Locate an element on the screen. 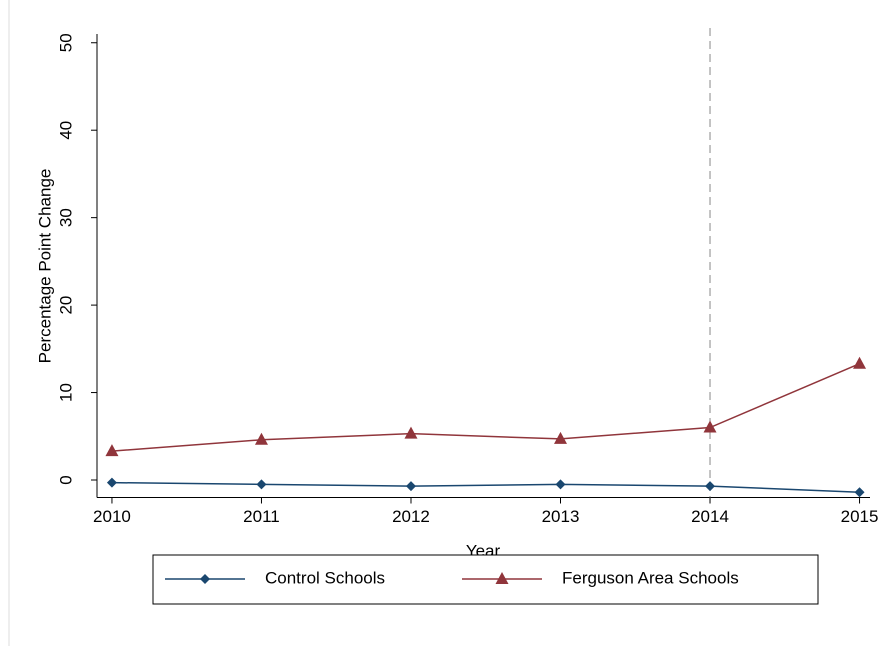 The image size is (885, 646). x-tick-label: 2011 is located at coordinates (261, 516).